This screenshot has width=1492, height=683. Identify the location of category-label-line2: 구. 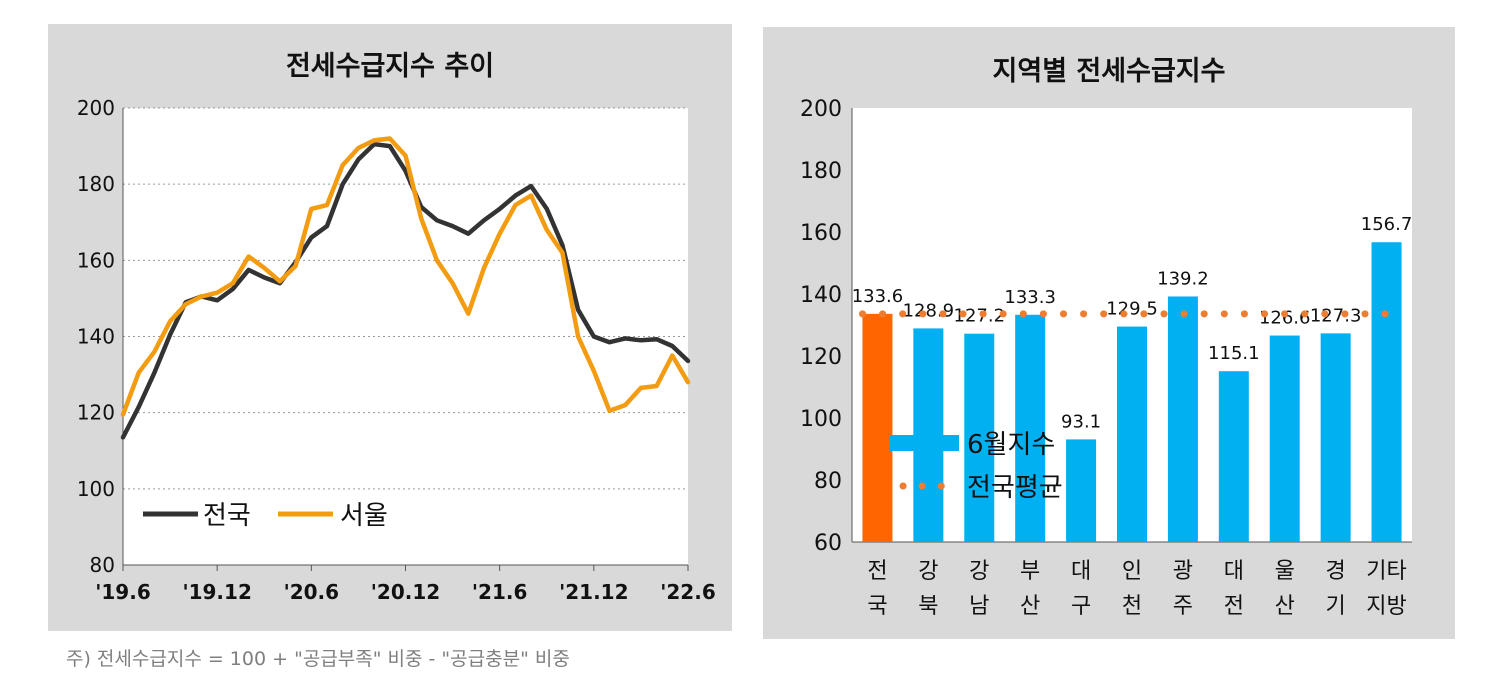
(1081, 606).